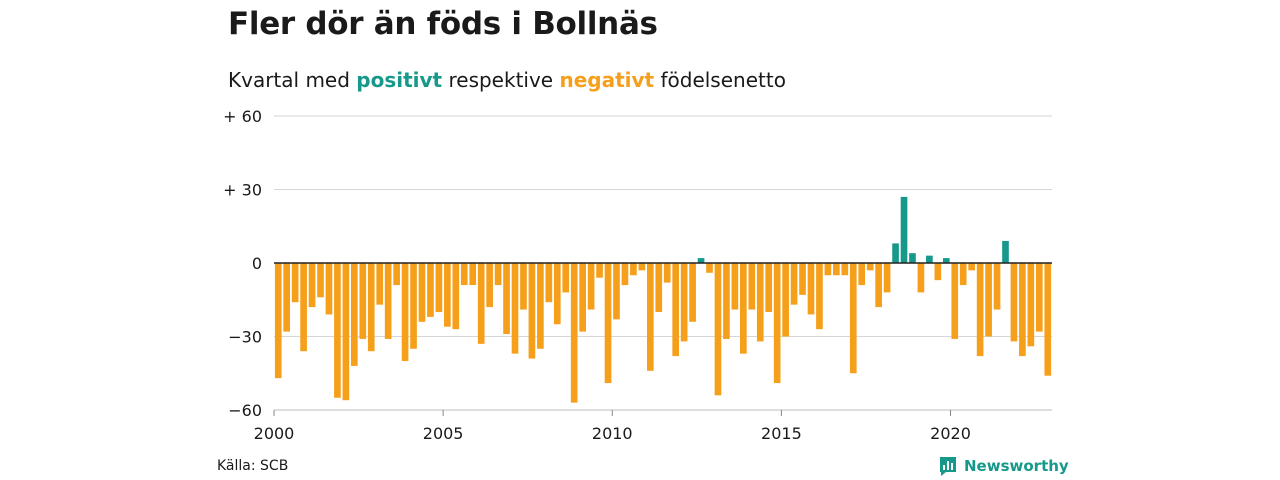 This screenshot has height=480, width=1280. What do you see at coordinates (242, 116) in the screenshot?
I see `y-tick-label: + 60` at bounding box center [242, 116].